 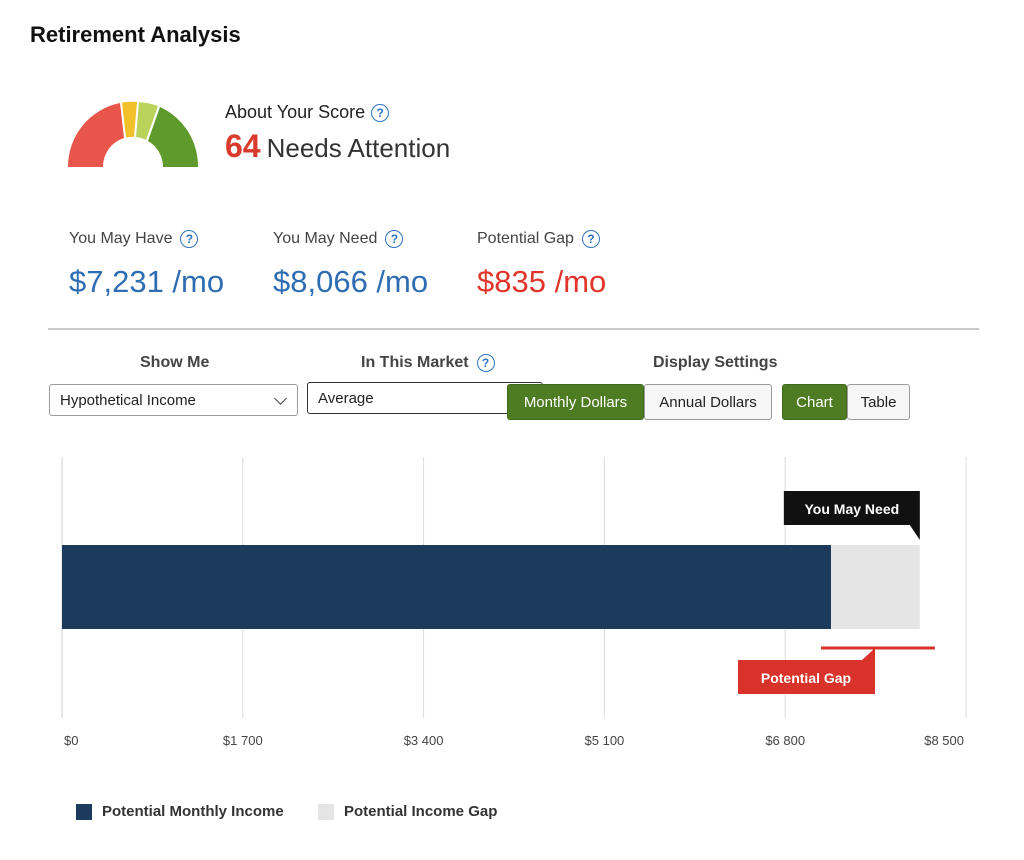 What do you see at coordinates (425, 398) in the screenshot?
I see `market-select: Average` at bounding box center [425, 398].